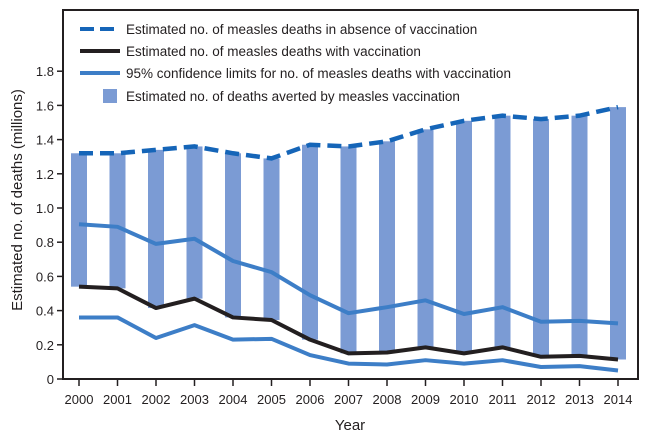 Image resolution: width=648 pixels, height=439 pixels. I want to click on y-axis-title: Estimated no. of deaths (millions), so click(17, 200).